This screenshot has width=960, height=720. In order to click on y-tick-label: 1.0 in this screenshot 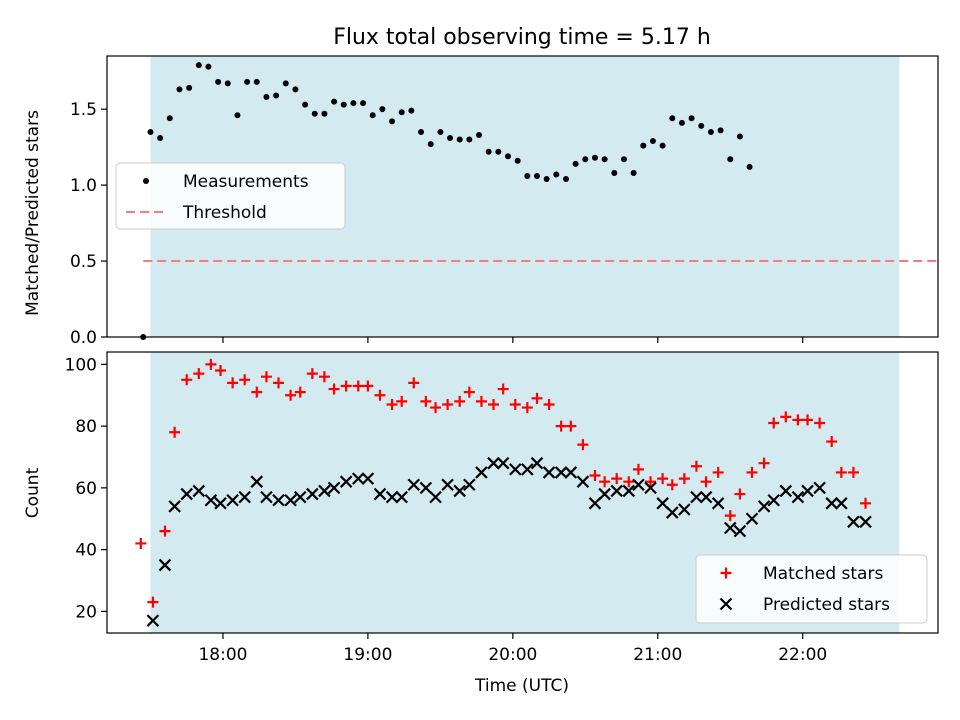, I will do `click(83, 186)`.